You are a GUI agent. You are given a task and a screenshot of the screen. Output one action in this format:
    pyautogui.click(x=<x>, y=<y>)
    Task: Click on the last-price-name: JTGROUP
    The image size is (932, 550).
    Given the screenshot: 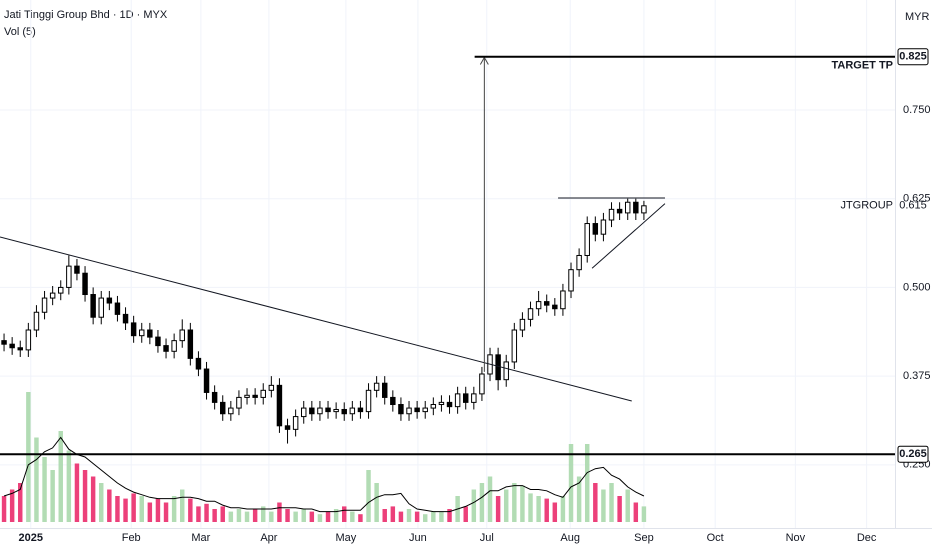 What is the action you would take?
    pyautogui.click(x=866, y=206)
    